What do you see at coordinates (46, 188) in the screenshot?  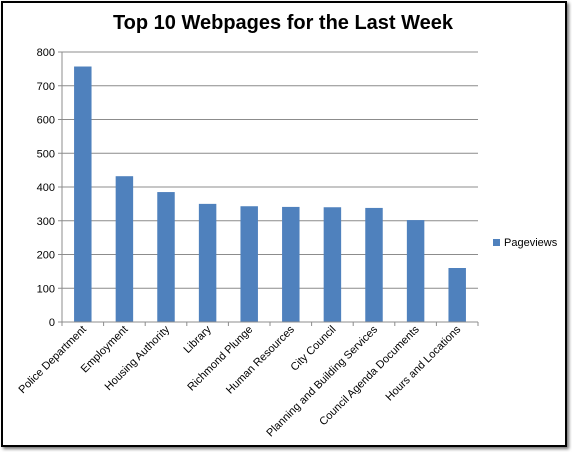 I see `y-tick-label: 400` at bounding box center [46, 188].